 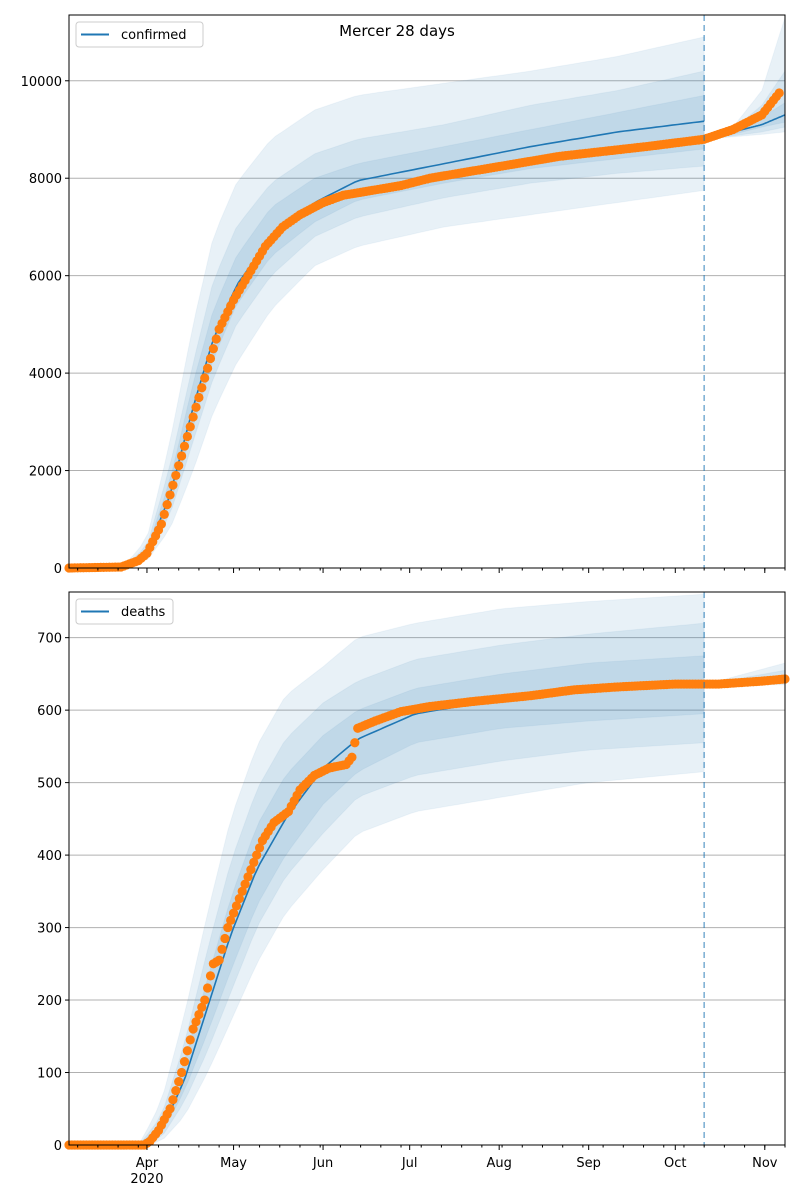 I want to click on x-tick-label: Apr, so click(x=147, y=1163).